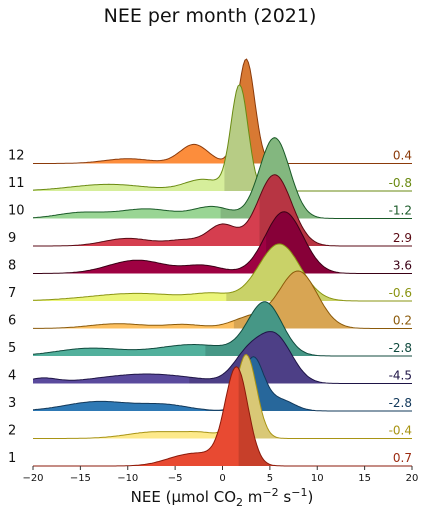 This screenshot has width=426, height=515. Describe the element at coordinates (402, 458) in the screenshot. I see `median-value-label: 0.7` at that location.